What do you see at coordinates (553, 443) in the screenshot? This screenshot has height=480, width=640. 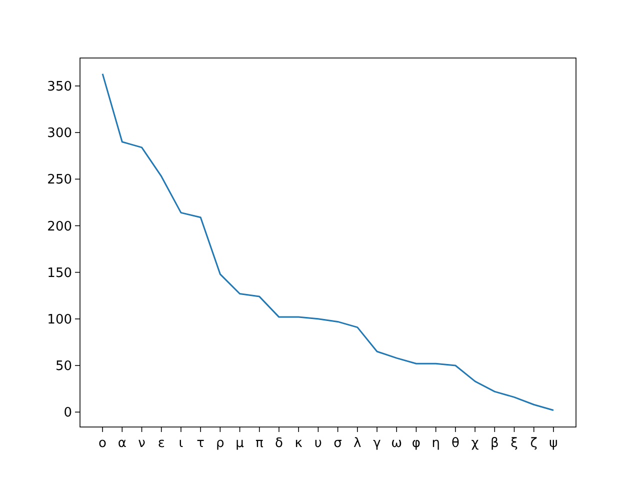 I see `x-tick-label: ψ` at bounding box center [553, 443].